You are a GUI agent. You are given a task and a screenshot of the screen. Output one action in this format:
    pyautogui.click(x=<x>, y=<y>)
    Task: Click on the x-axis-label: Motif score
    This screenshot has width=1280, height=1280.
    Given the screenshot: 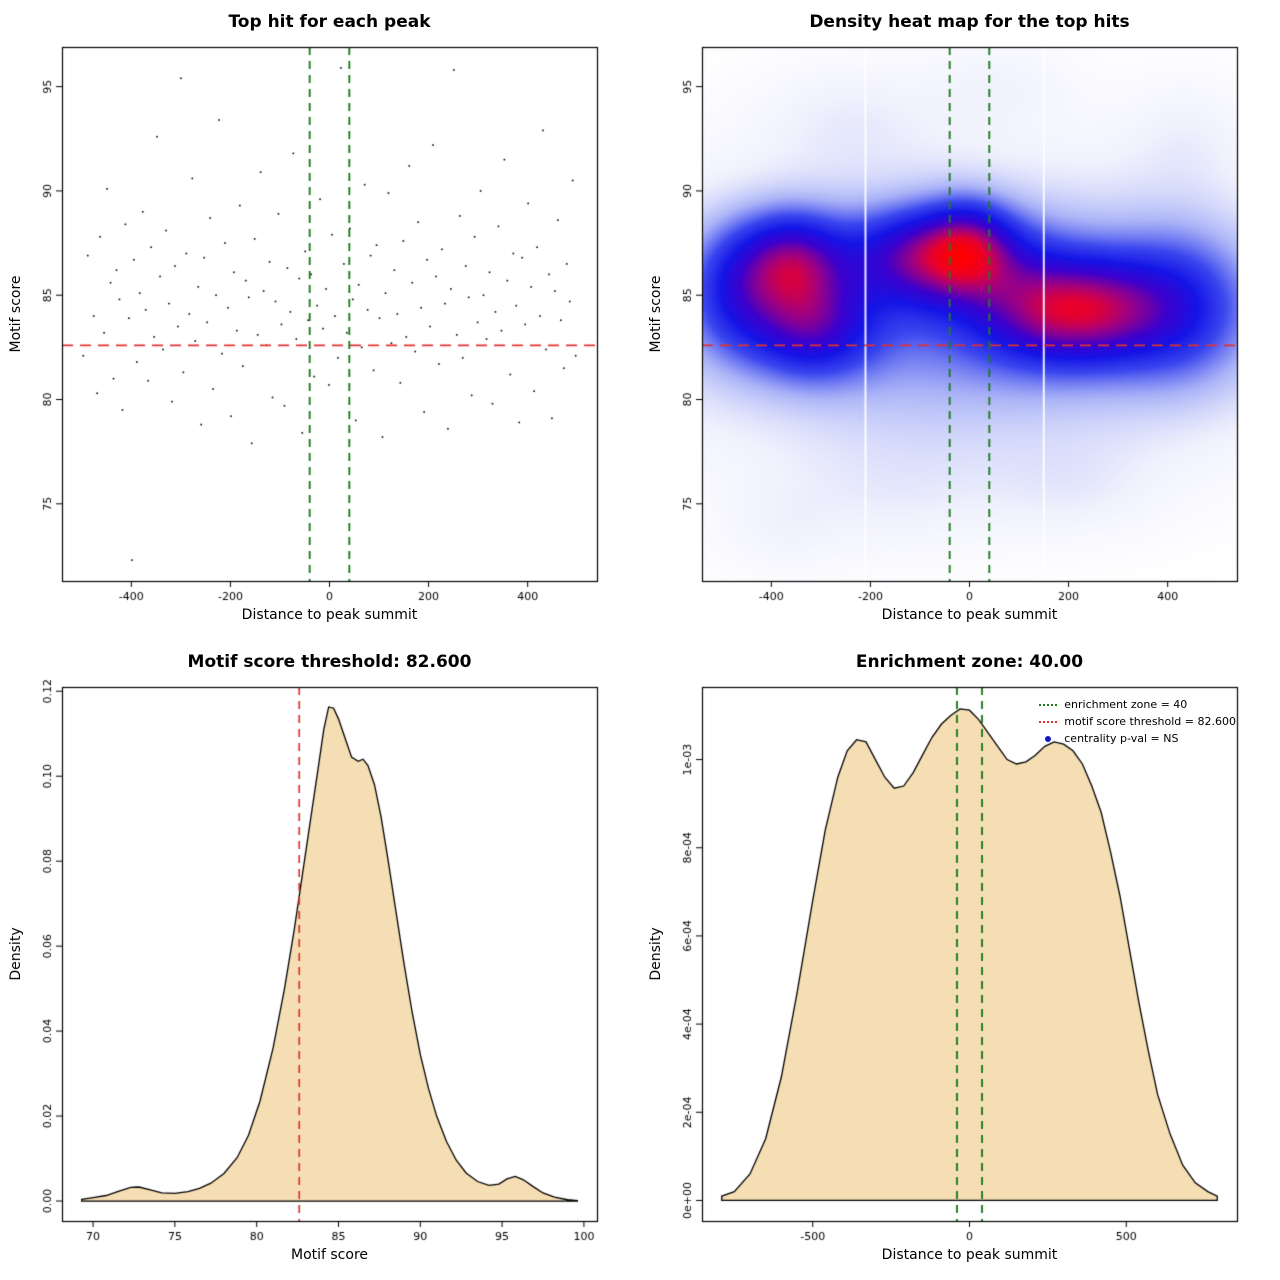 What is the action you would take?
    pyautogui.click(x=329, y=1255)
    